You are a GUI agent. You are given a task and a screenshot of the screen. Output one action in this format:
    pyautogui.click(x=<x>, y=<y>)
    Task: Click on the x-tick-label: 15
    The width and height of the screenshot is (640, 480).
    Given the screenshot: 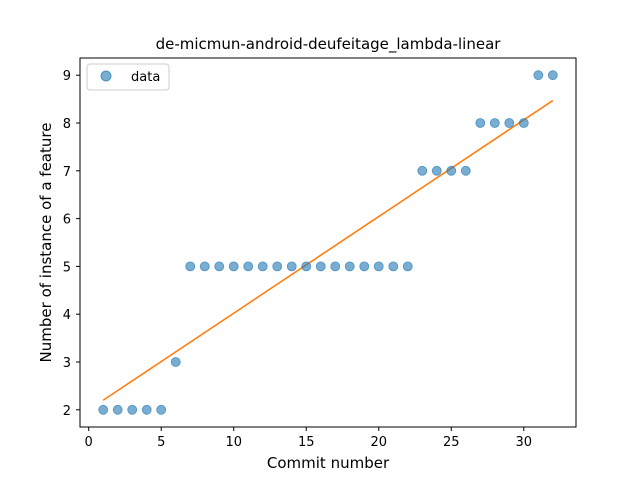 What is the action you would take?
    pyautogui.click(x=306, y=442)
    